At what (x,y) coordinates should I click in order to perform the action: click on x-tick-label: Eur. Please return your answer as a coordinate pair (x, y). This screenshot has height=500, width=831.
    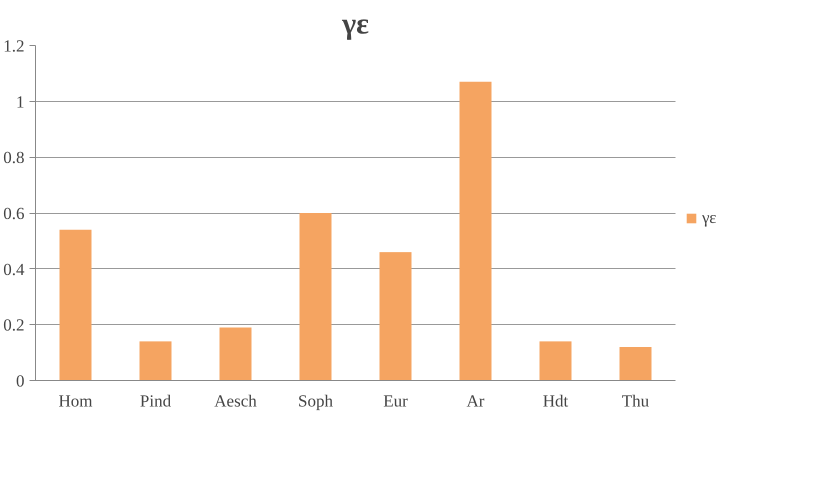
    Looking at the image, I should click on (395, 401).